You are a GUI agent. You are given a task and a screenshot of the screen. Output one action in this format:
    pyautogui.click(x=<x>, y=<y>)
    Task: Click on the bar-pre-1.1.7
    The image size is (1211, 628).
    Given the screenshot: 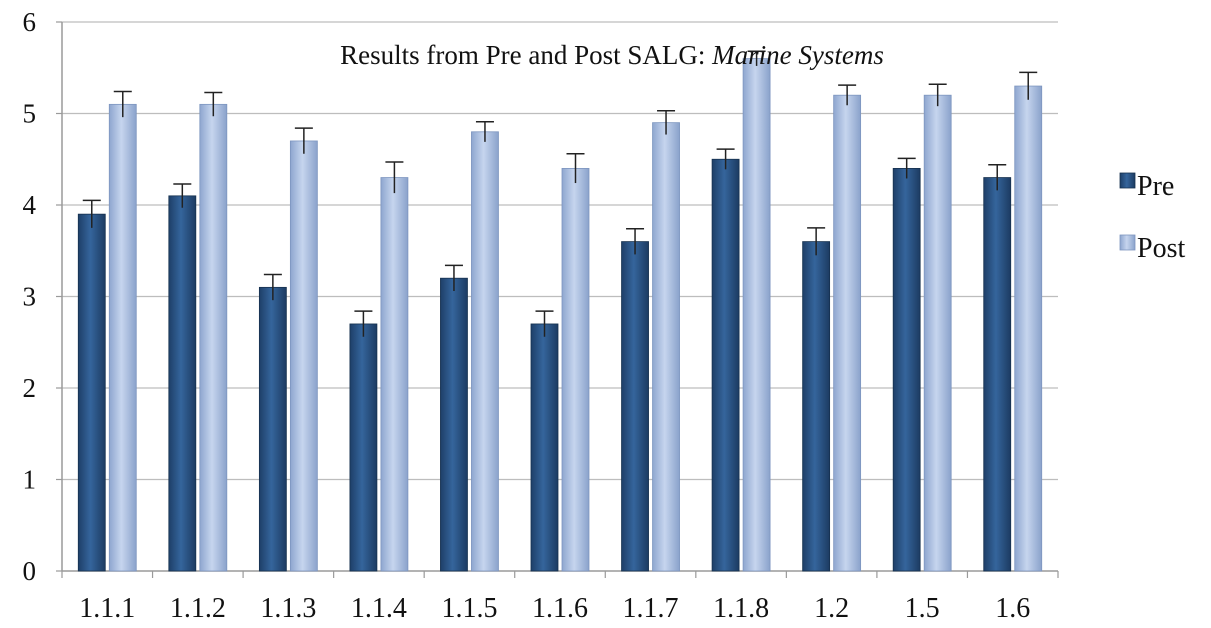 What is the action you would take?
    pyautogui.click(x=635, y=406)
    